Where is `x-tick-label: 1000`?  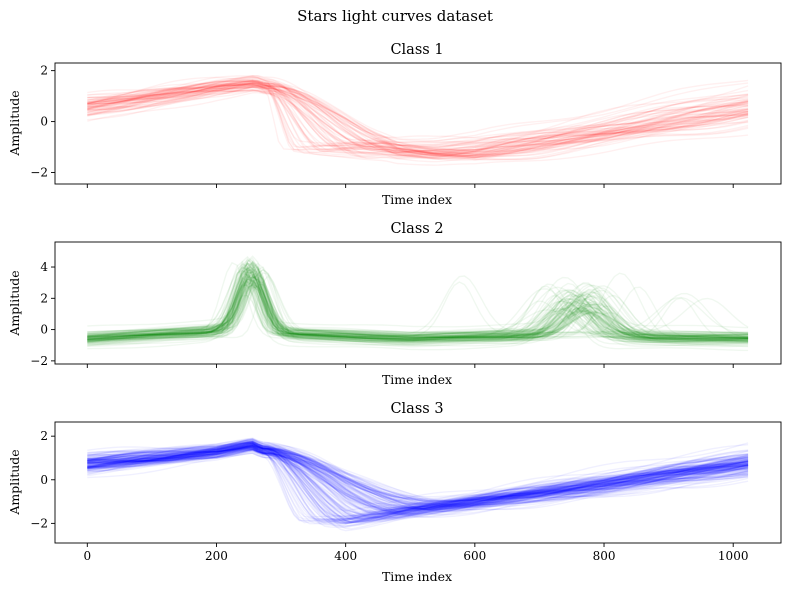 x-tick-label: 1000 is located at coordinates (733, 556).